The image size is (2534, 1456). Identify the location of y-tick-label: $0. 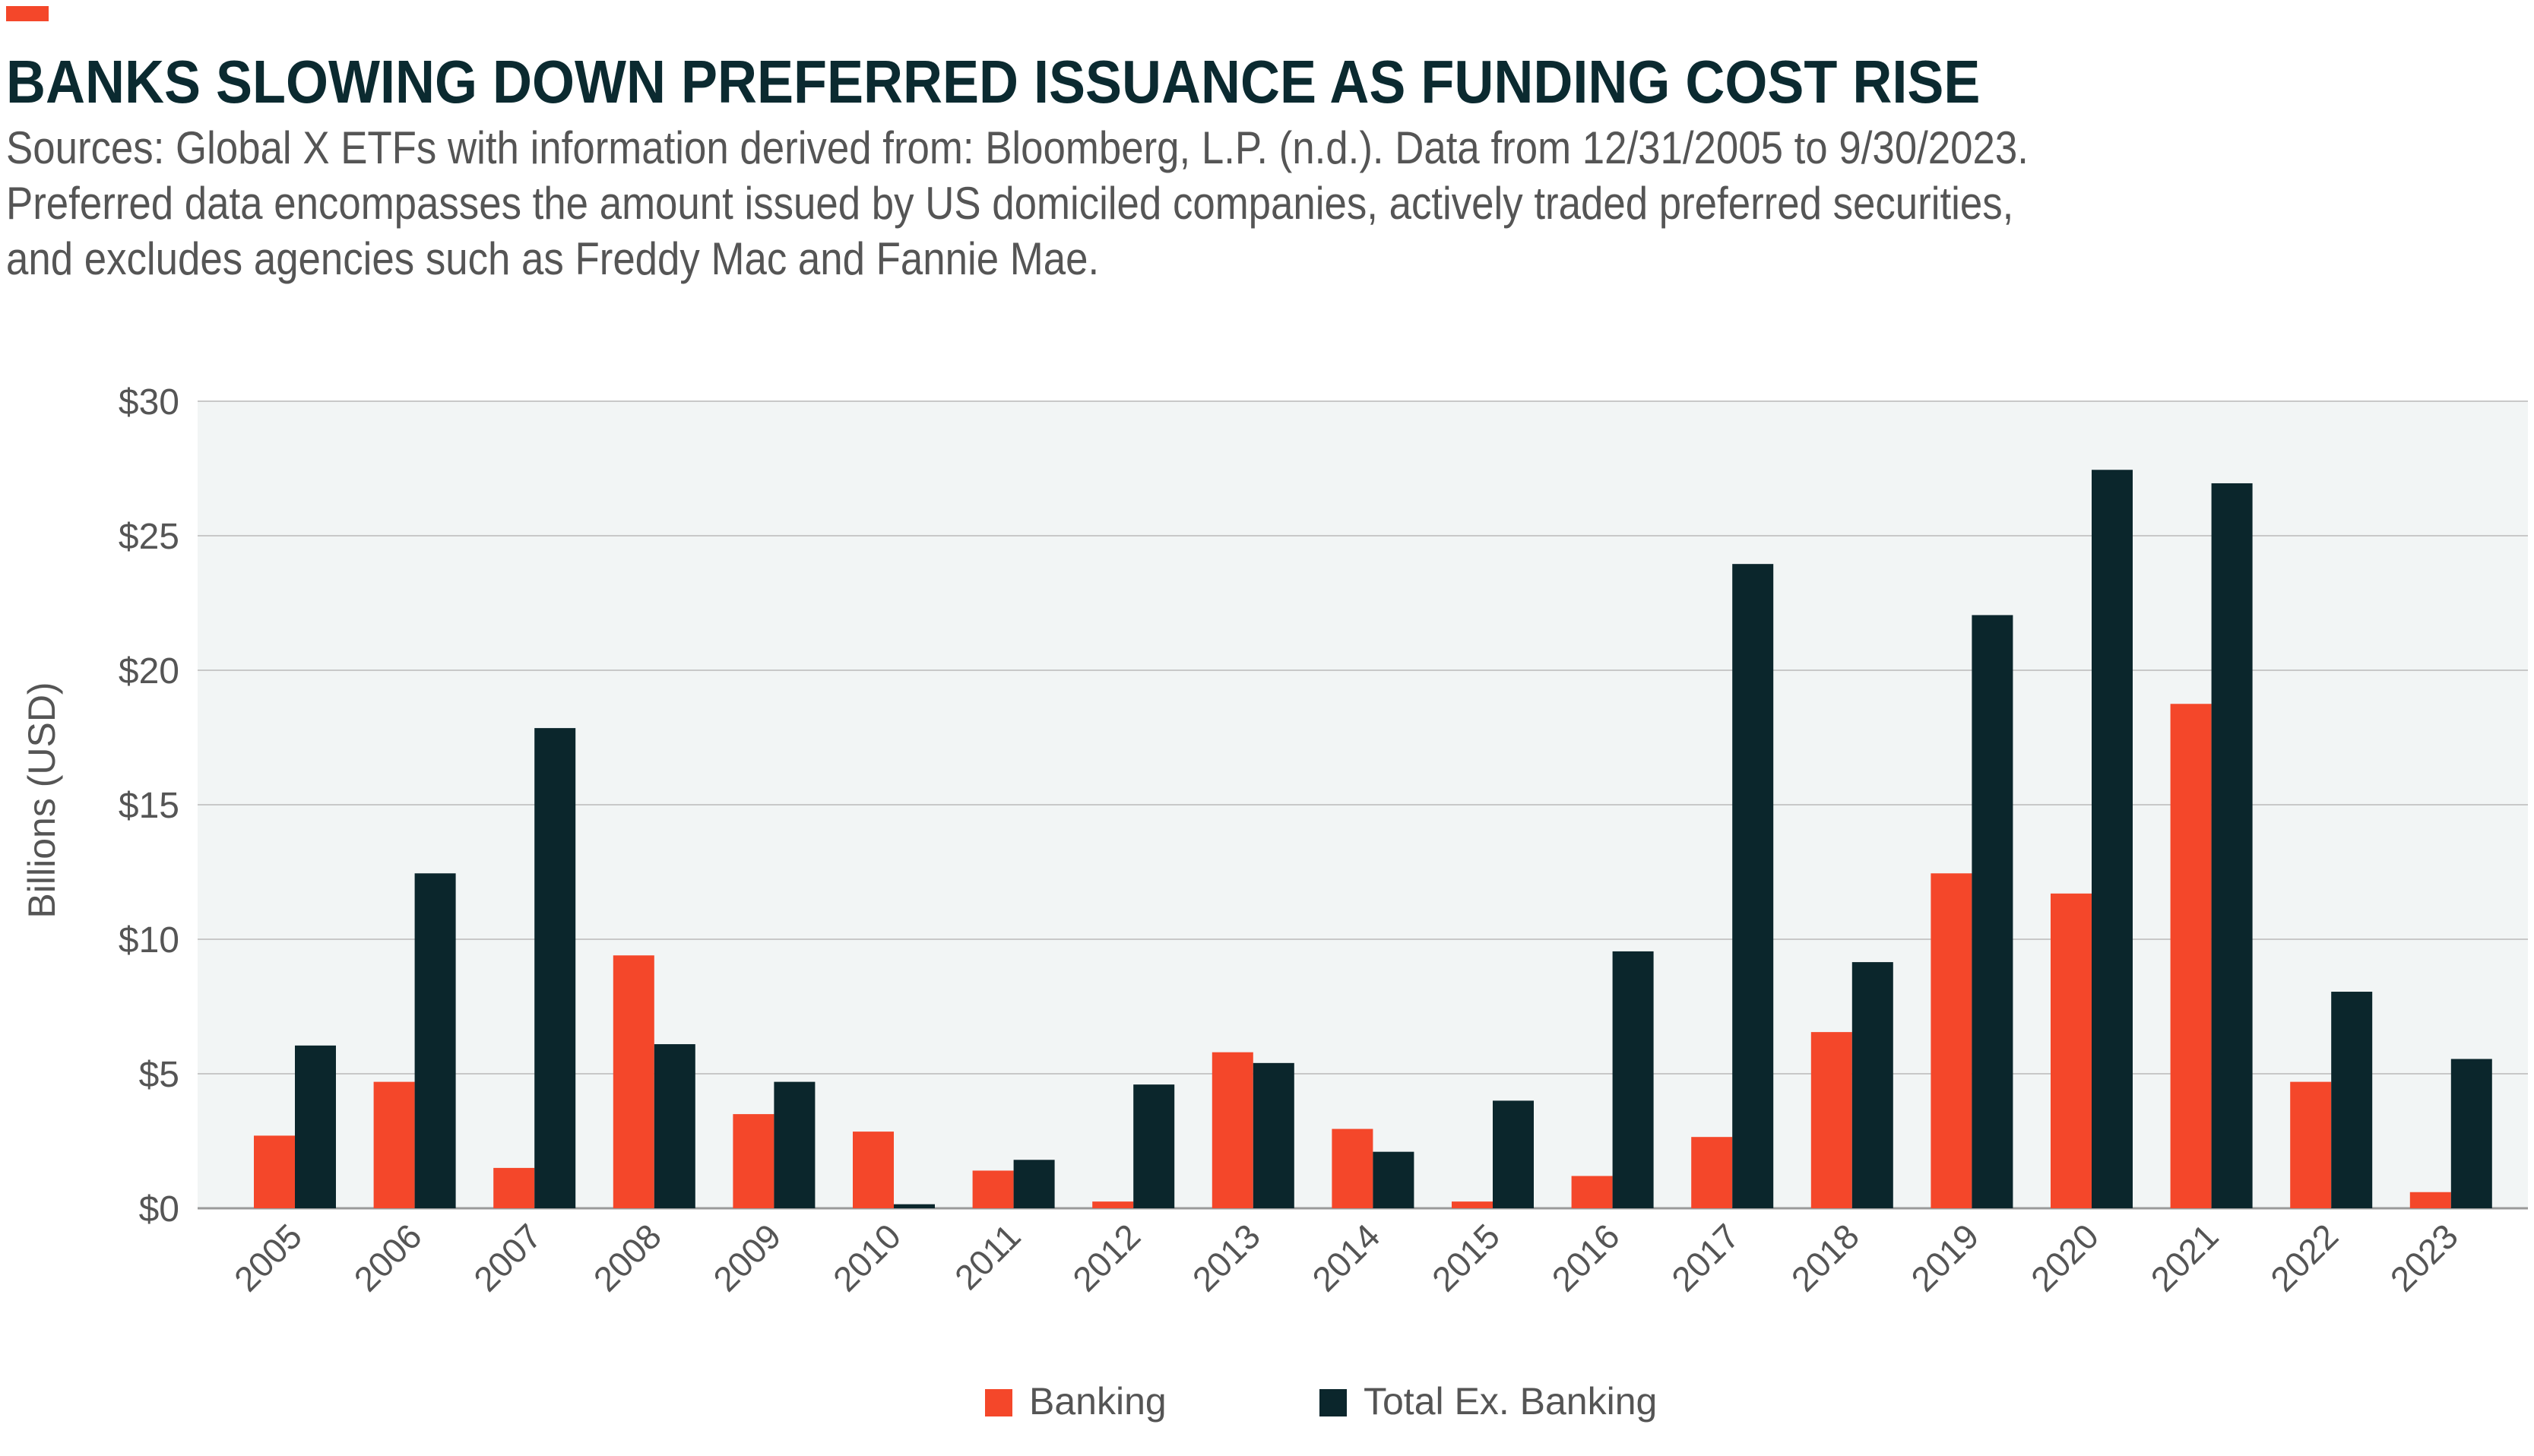
(159, 1209).